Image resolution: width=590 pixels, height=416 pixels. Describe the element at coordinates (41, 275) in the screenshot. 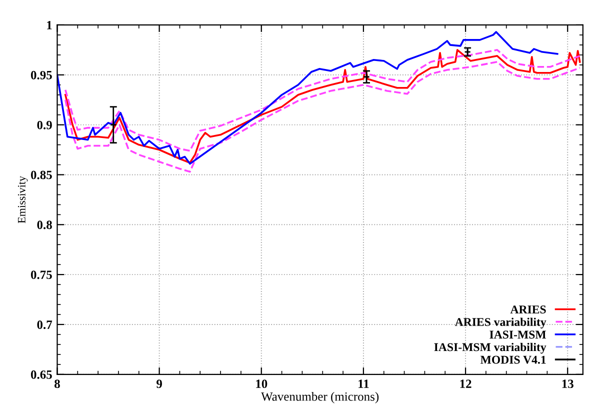

I see `y-tick-label: 0.75` at that location.